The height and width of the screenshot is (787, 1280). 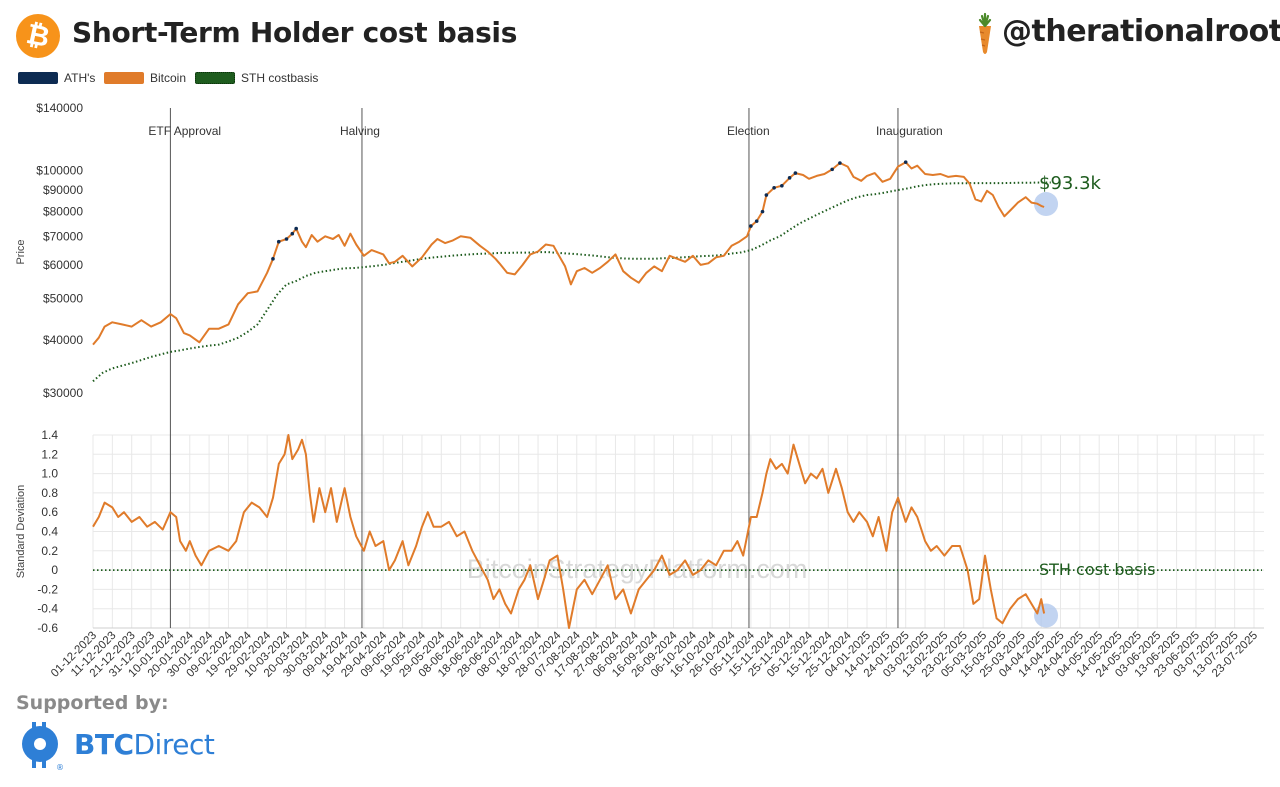 I want to click on legend-swatch-sth, so click(x=215, y=78).